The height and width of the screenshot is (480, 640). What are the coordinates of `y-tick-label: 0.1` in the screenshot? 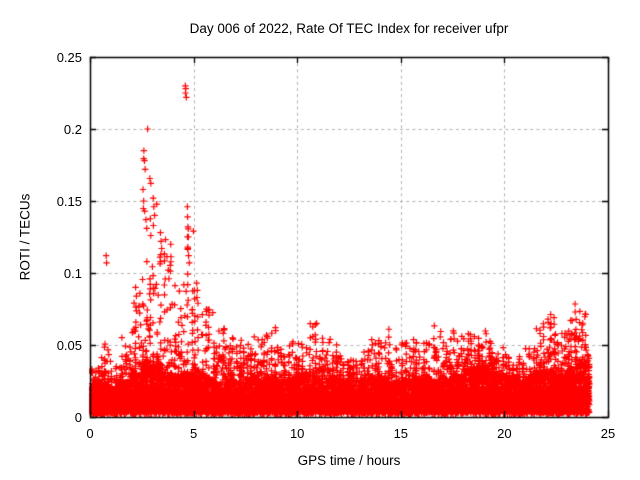 It's located at (72, 273).